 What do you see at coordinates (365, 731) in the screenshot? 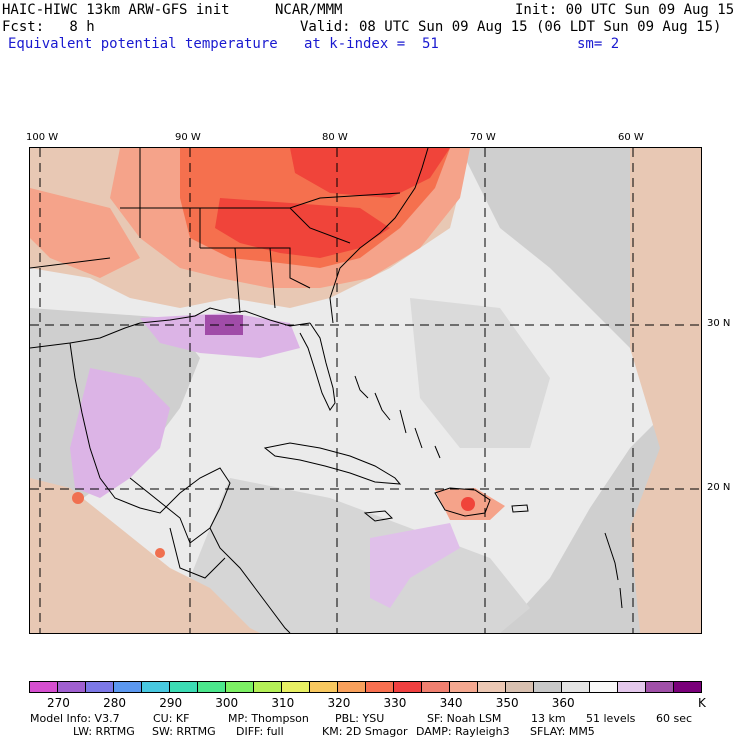
I see `model-info-item: KM: 2D Smagor` at bounding box center [365, 731].